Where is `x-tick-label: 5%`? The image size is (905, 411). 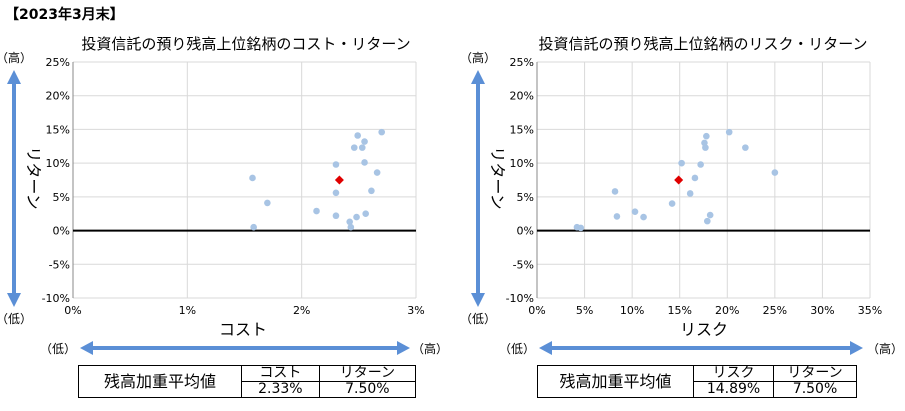 x-tick-label: 5% is located at coordinates (584, 310).